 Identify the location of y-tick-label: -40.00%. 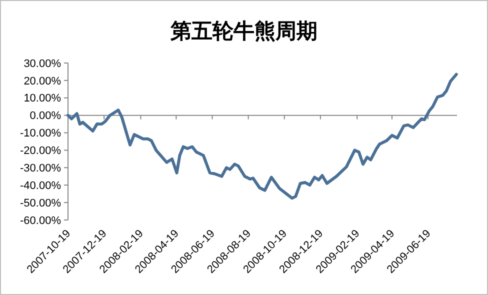
(41, 186).